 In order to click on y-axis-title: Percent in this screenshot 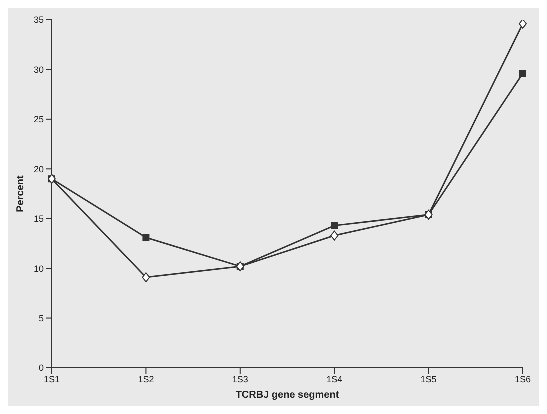, I will do `click(21, 193)`.